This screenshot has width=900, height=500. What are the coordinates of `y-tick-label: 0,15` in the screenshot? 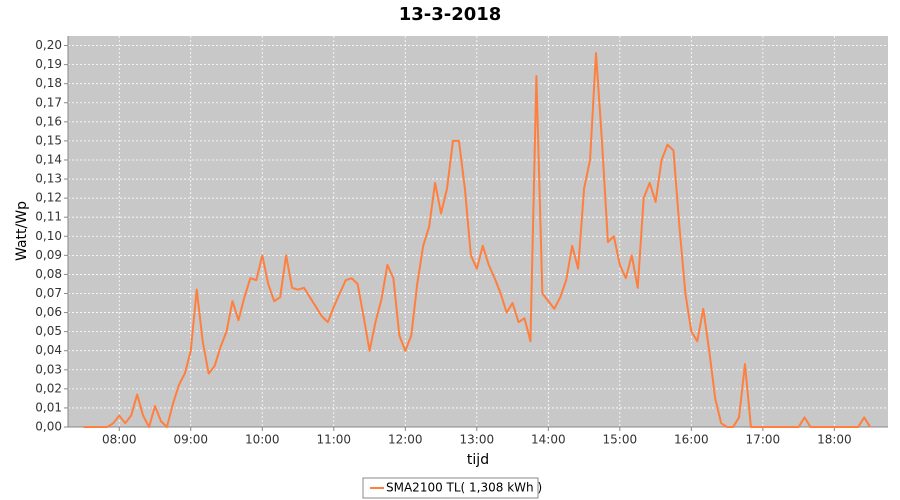 It's located at (48, 140).